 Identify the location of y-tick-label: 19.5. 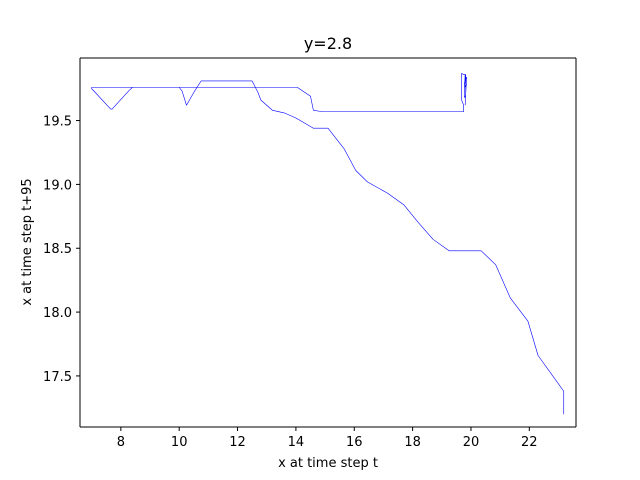
(57, 122).